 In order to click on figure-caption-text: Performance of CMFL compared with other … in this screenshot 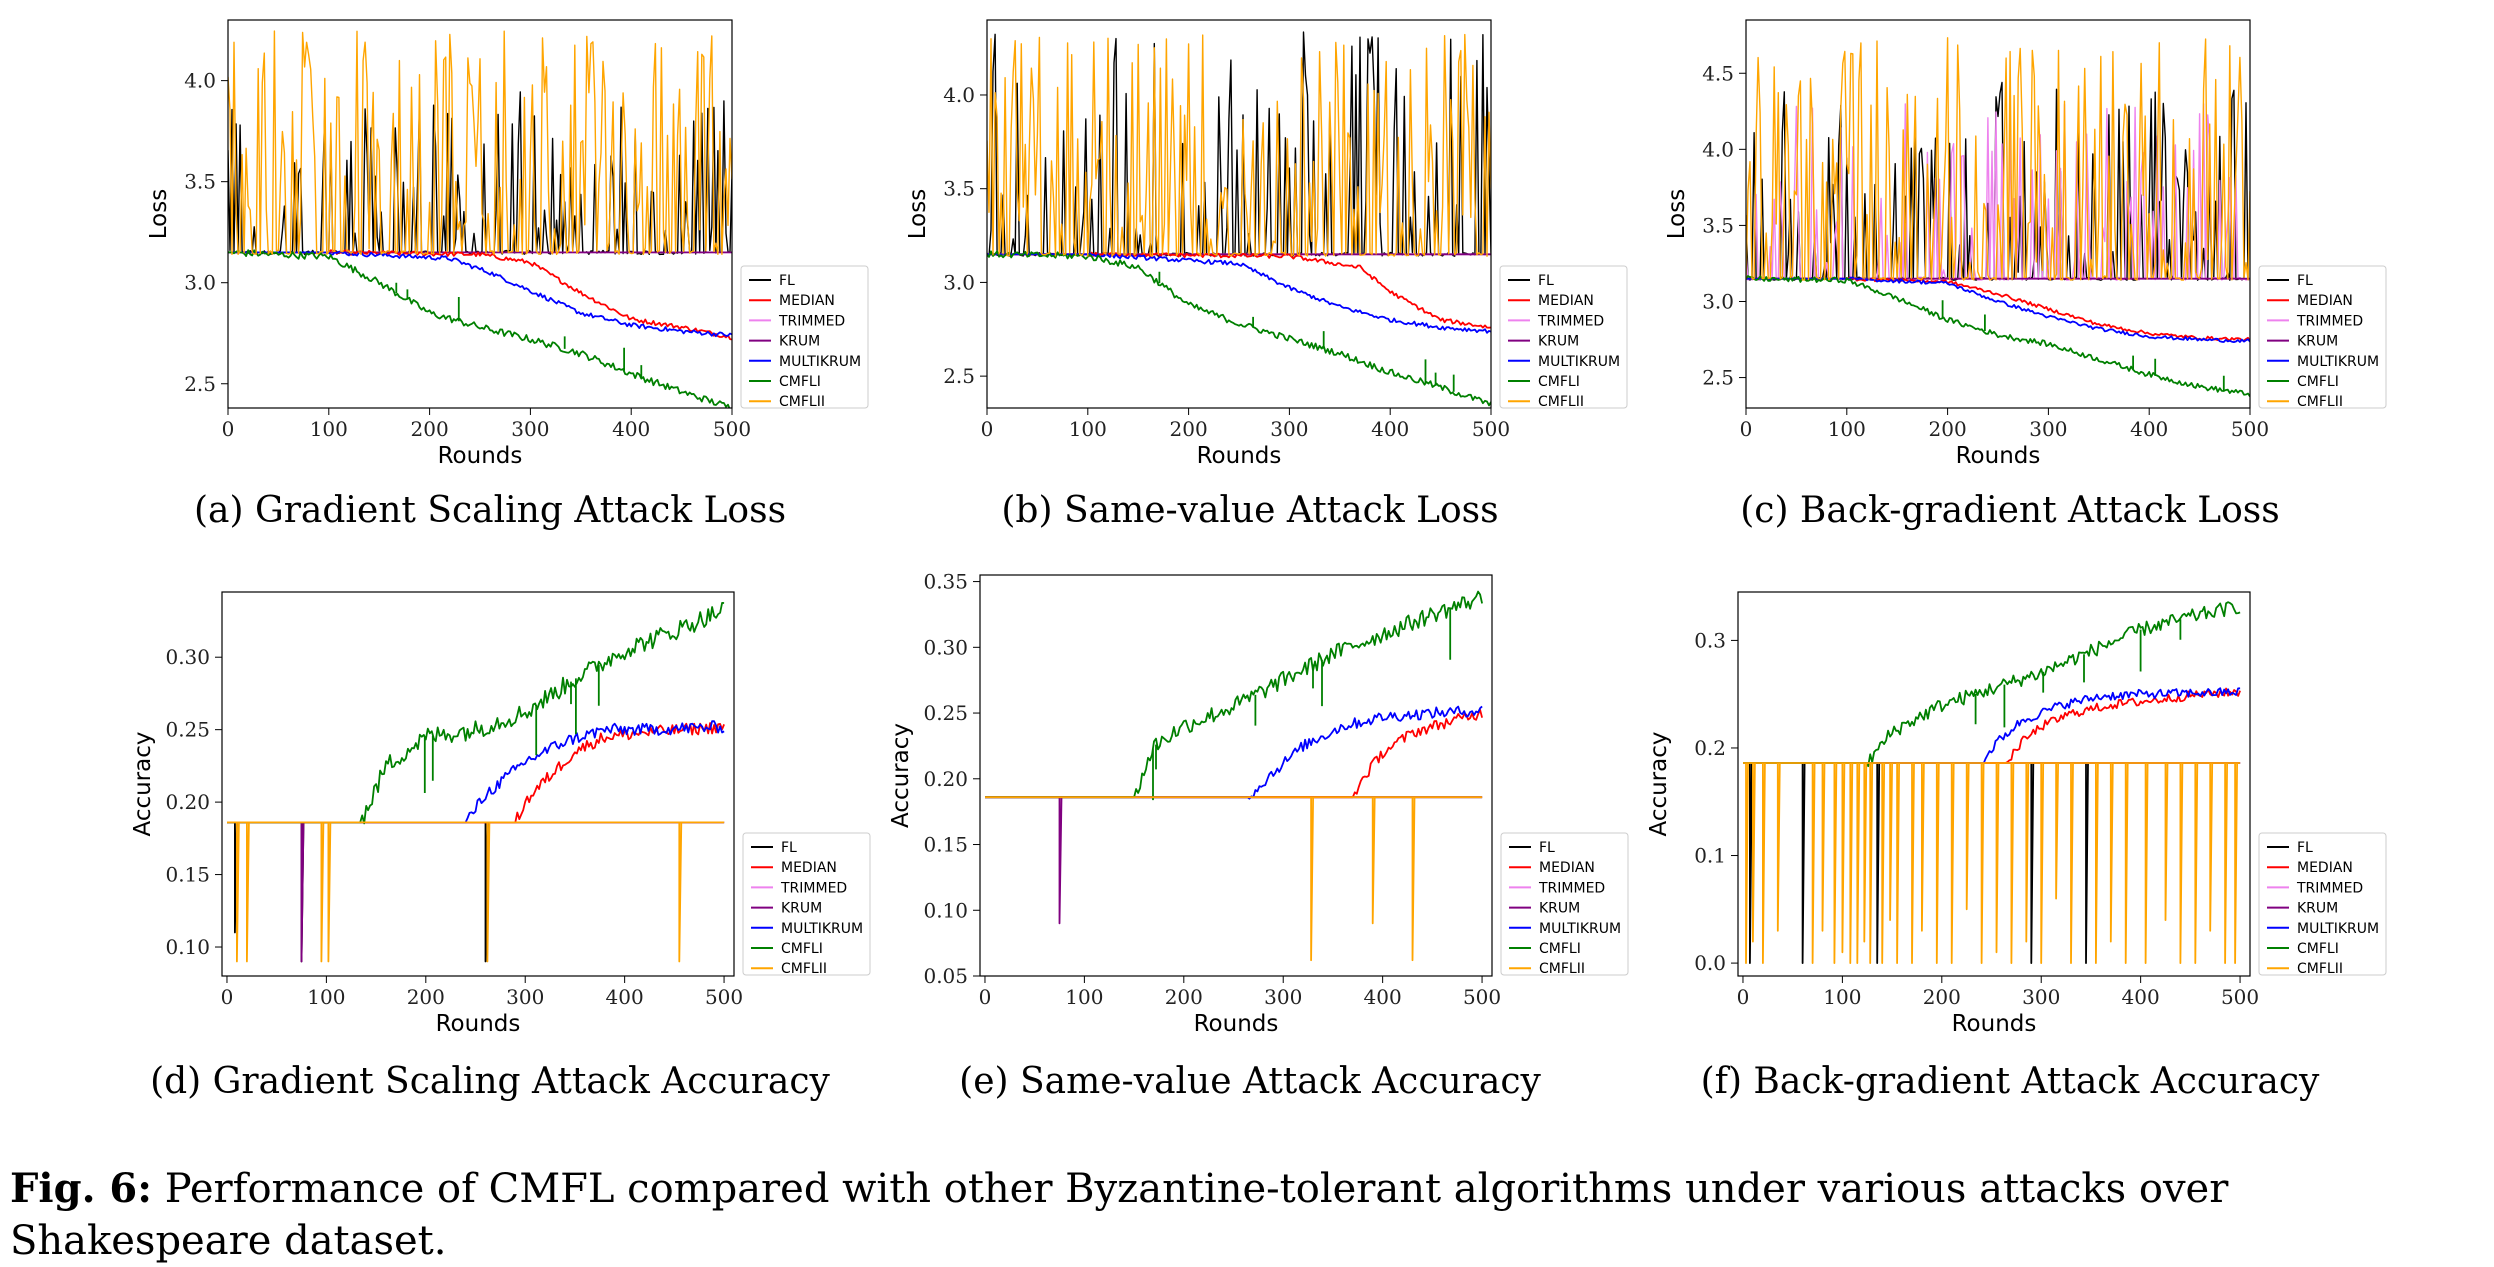, I will do `click(1119, 1215)`.